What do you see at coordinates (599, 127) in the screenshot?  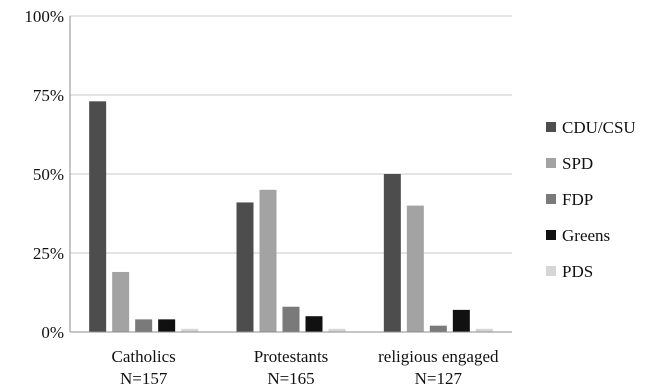 I see `legend-label: CDU/CSU` at bounding box center [599, 127].